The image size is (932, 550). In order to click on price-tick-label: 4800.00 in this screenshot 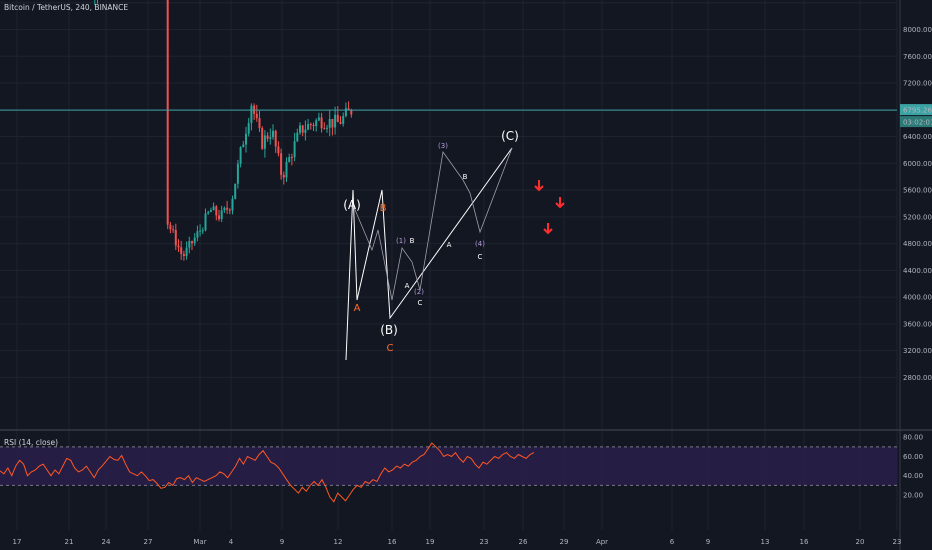, I will do `click(917, 244)`.